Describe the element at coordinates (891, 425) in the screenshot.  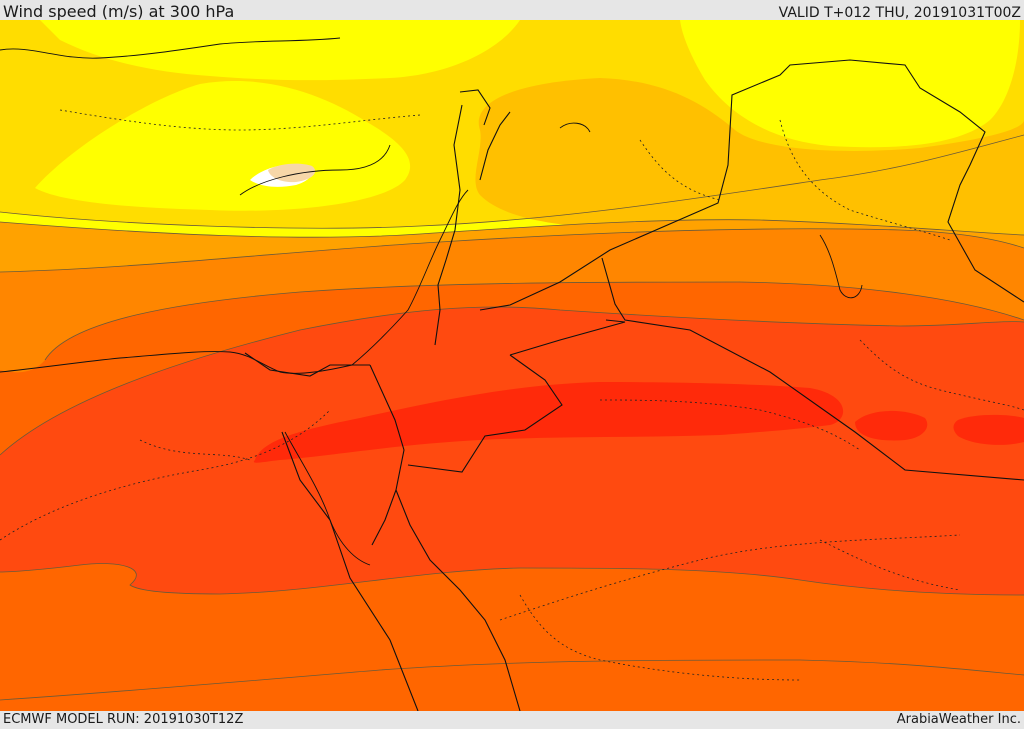
I see `band-8-east-a` at that location.